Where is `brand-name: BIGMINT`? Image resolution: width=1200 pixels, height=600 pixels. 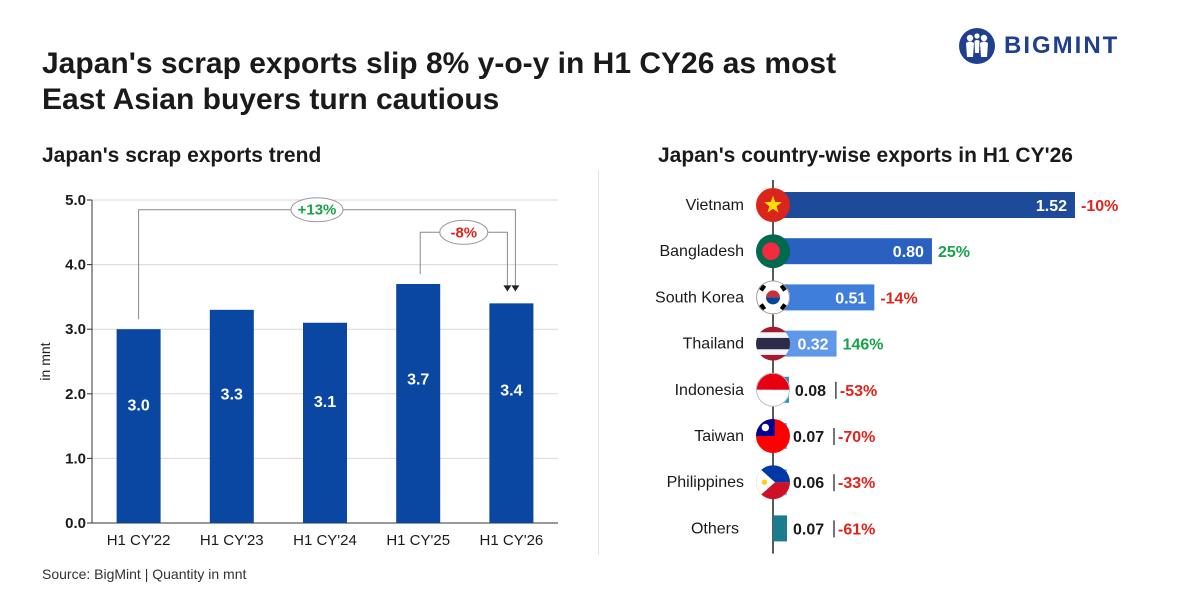 brand-name: BIGMINT is located at coordinates (1062, 45).